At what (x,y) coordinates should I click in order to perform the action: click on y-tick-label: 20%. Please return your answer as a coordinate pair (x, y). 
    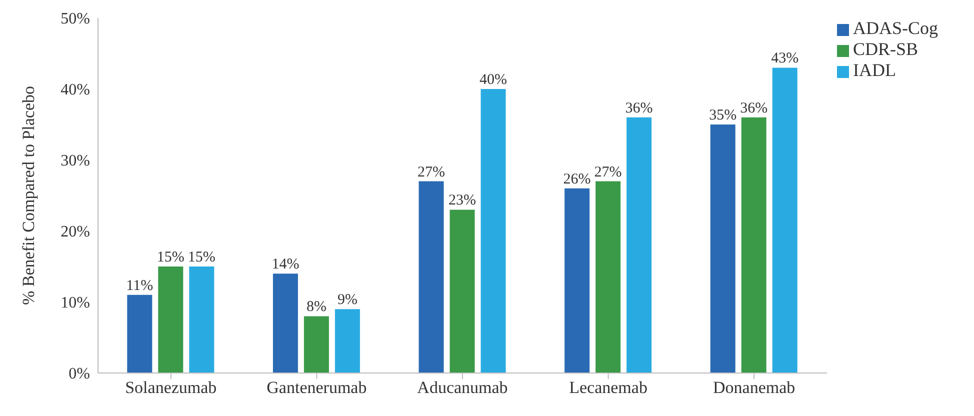
    Looking at the image, I should click on (75, 232).